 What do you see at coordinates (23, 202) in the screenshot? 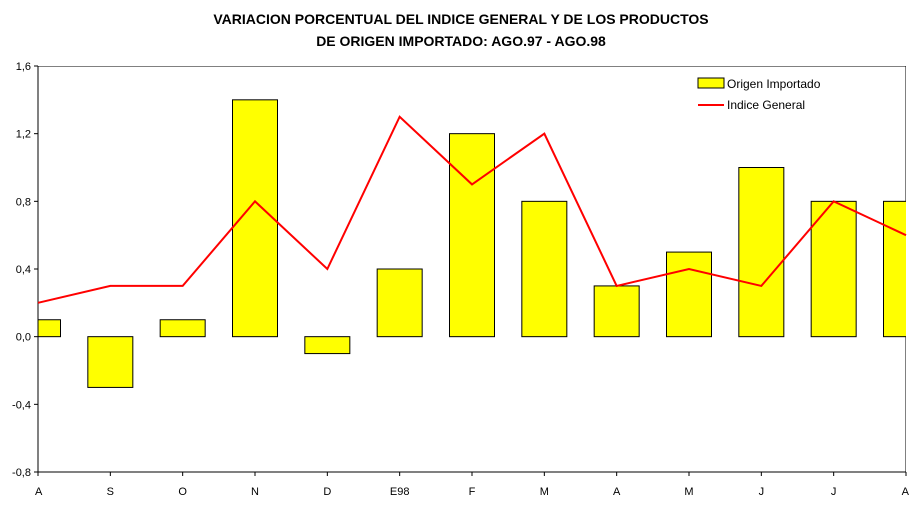
I see `y-tick-label: 0,8` at bounding box center [23, 202].